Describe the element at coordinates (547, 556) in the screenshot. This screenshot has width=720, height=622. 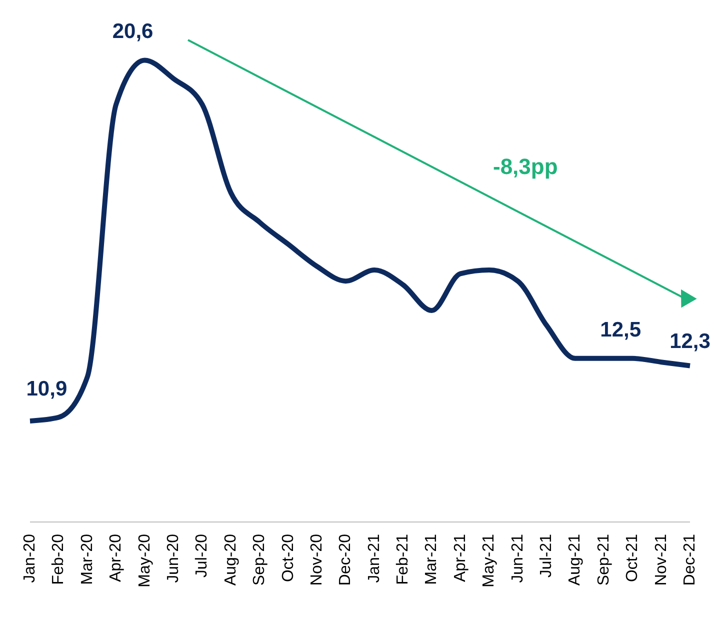
I see `x-tick-label: Jul-21` at that location.